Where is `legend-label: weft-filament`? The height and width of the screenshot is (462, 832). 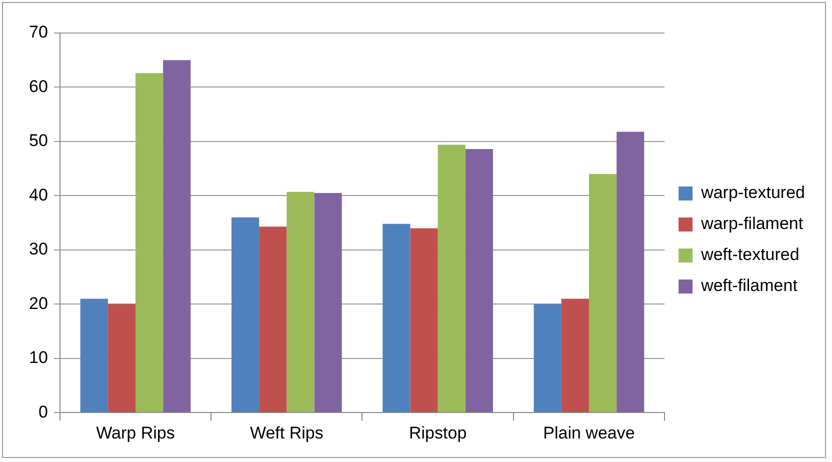 legend-label: weft-filament is located at coordinates (749, 286).